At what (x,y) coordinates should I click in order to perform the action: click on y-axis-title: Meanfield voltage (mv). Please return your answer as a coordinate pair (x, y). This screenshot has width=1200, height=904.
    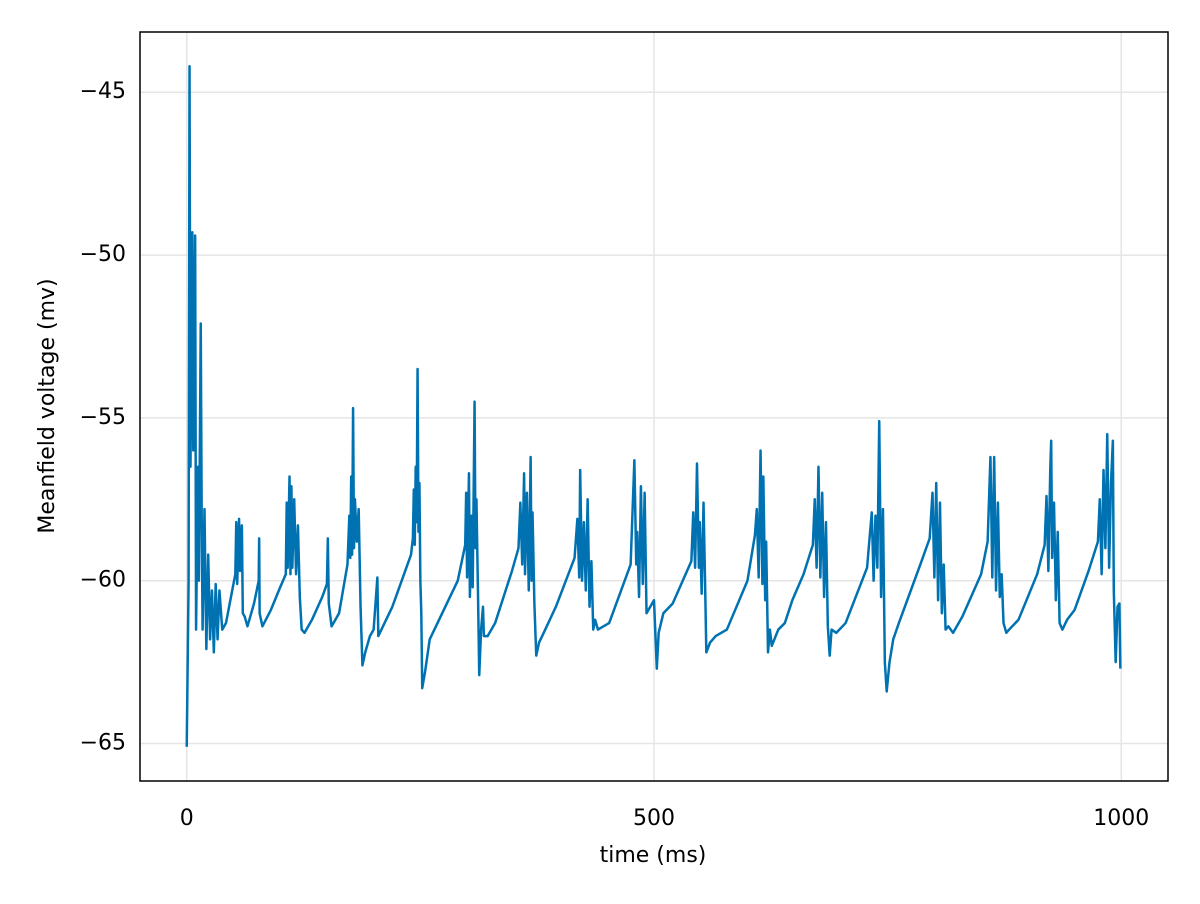
    Looking at the image, I should click on (47, 405).